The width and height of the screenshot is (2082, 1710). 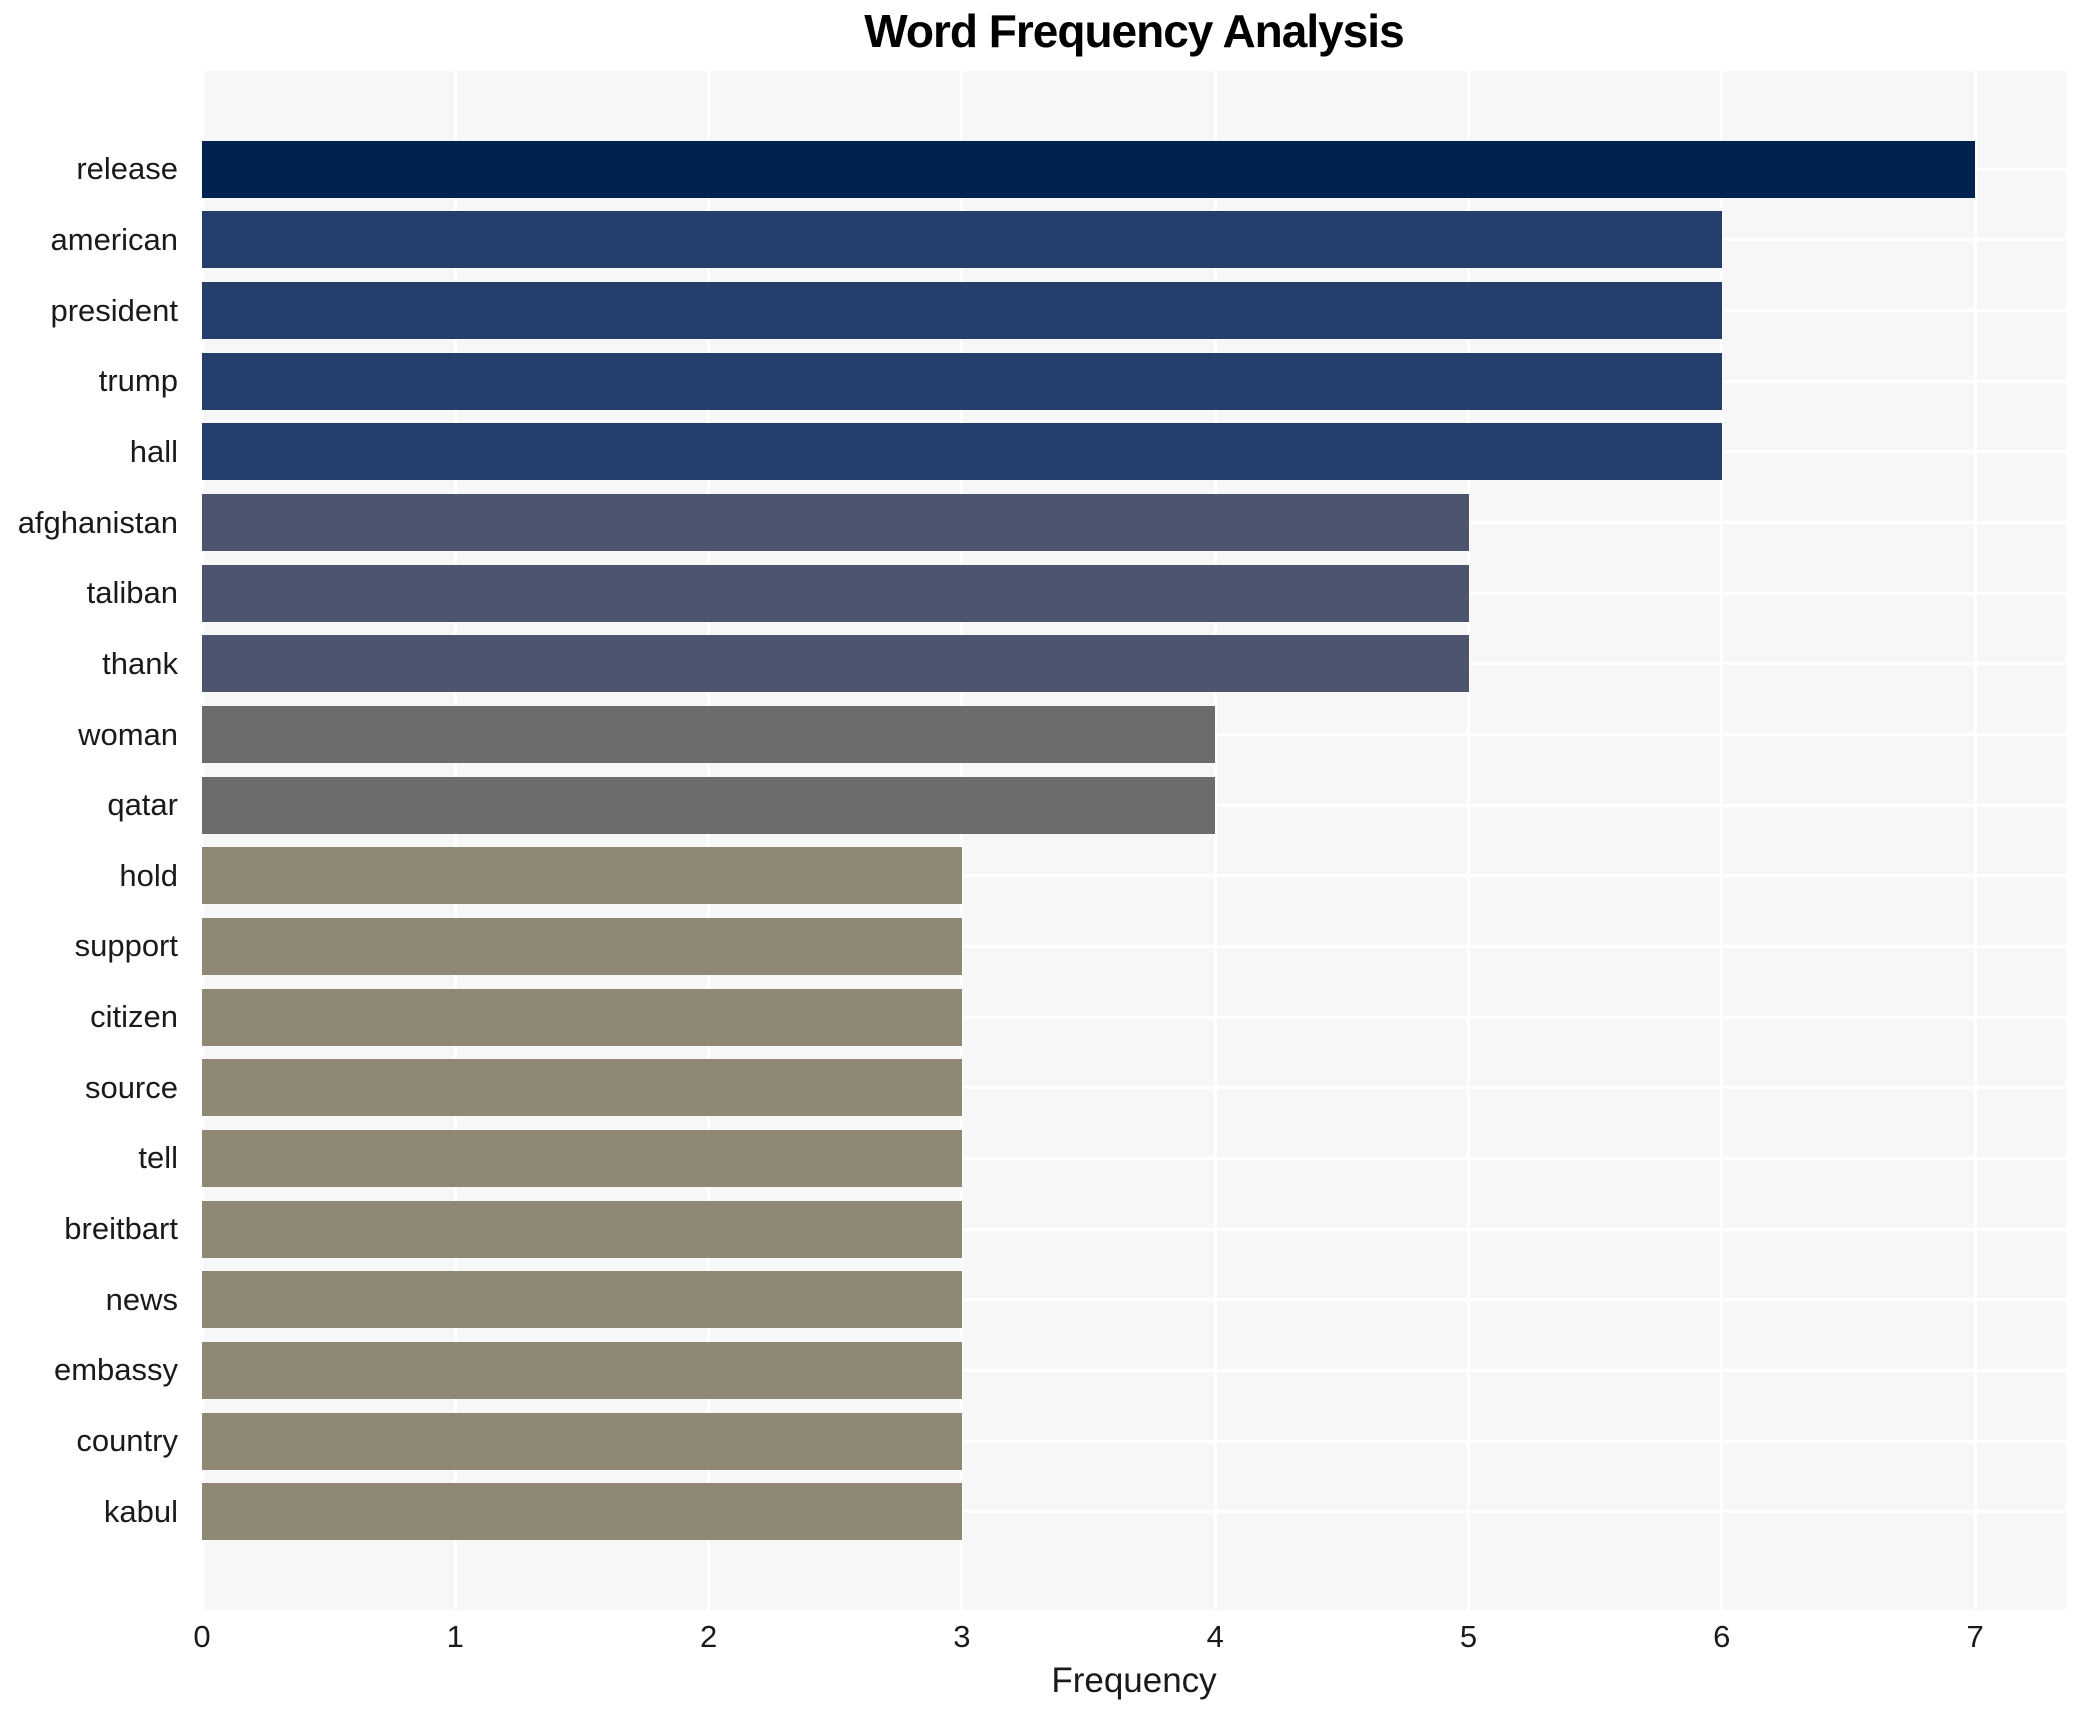 I want to click on bar-release, so click(x=1089, y=169).